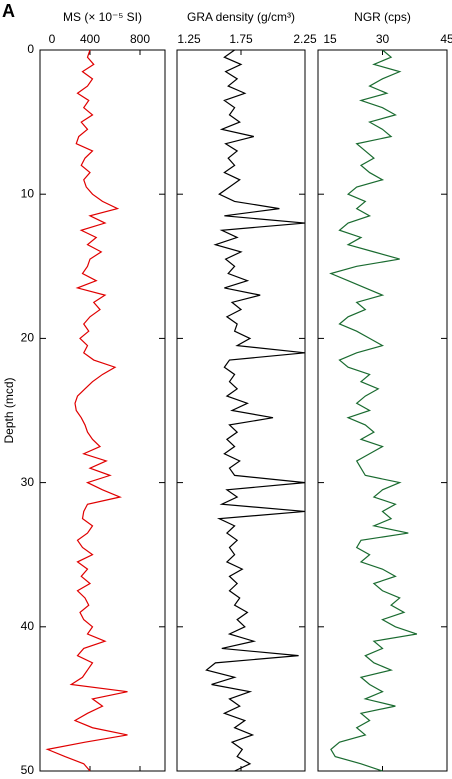 This screenshot has width=452, height=779. I want to click on x-tick-label: 0, so click(52, 39).